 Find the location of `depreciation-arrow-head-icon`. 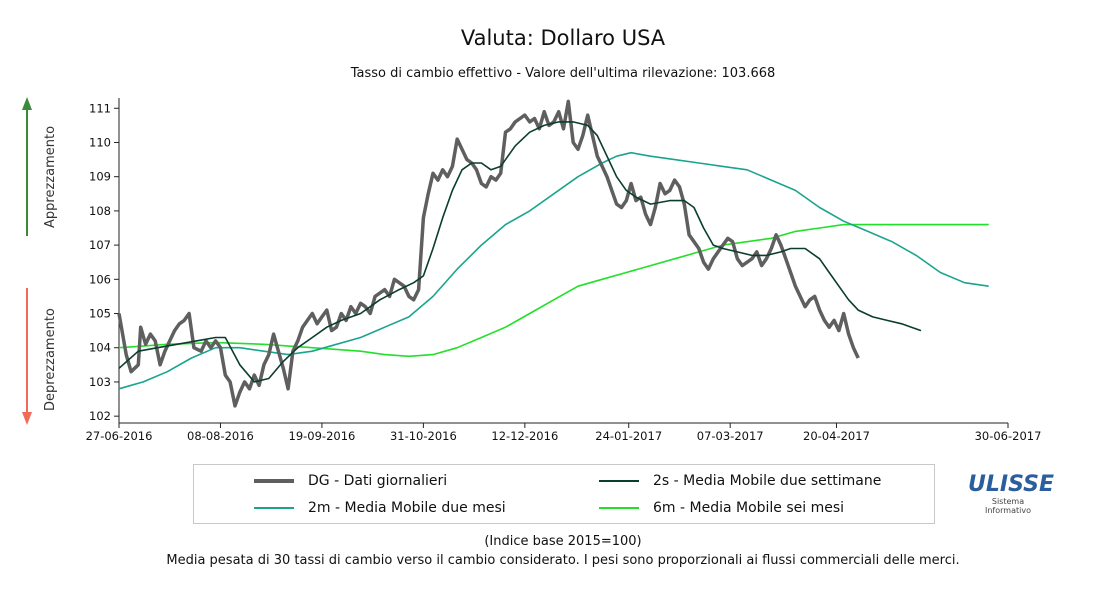

depreciation-arrow-head-icon is located at coordinates (27, 418).